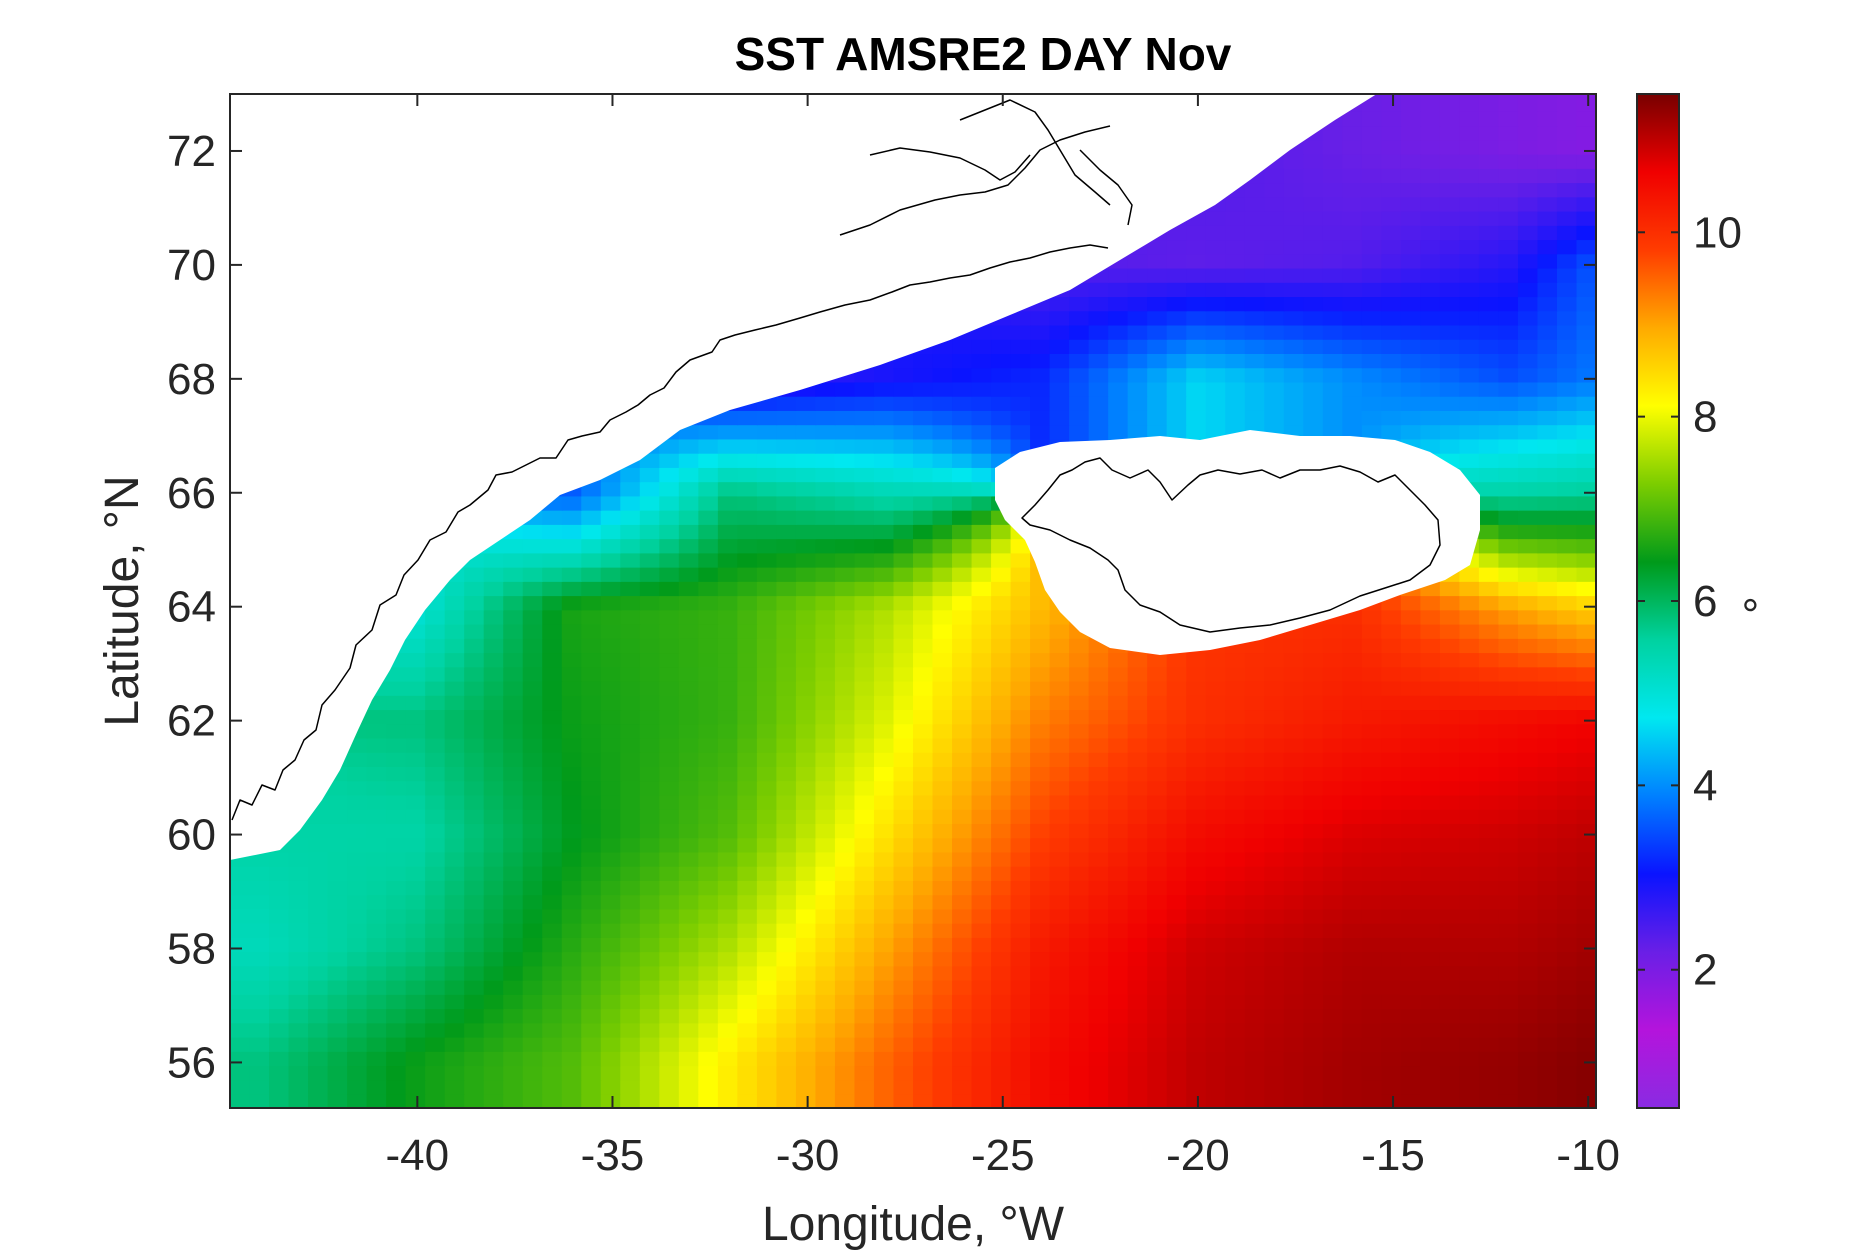 Image resolution: width=1875 pixels, height=1250 pixels. Describe the element at coordinates (613, 1155) in the screenshot. I see `x-tick-label: -35` at that location.